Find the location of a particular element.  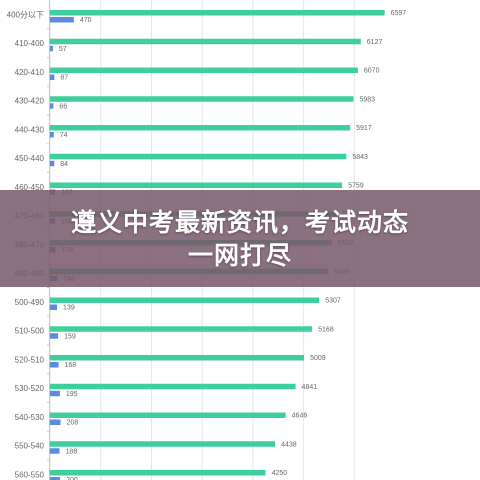

category-label: 430-420 is located at coordinates (30, 101).